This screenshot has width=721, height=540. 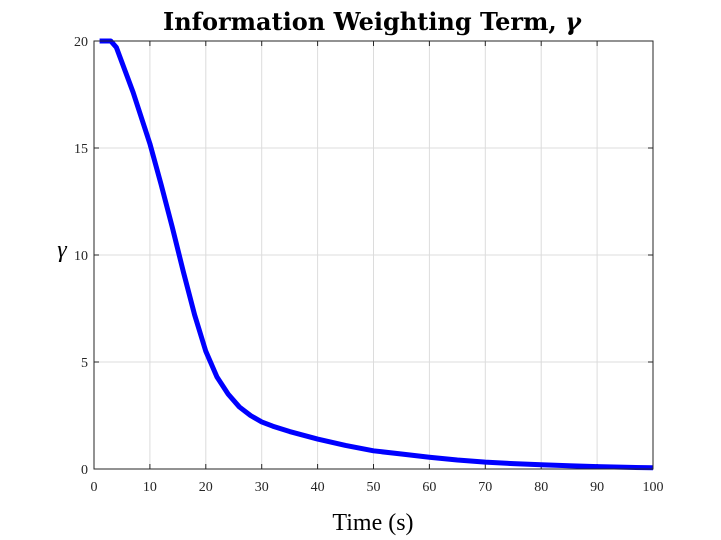 What do you see at coordinates (653, 487) in the screenshot?
I see `x-tick-label: 100` at bounding box center [653, 487].